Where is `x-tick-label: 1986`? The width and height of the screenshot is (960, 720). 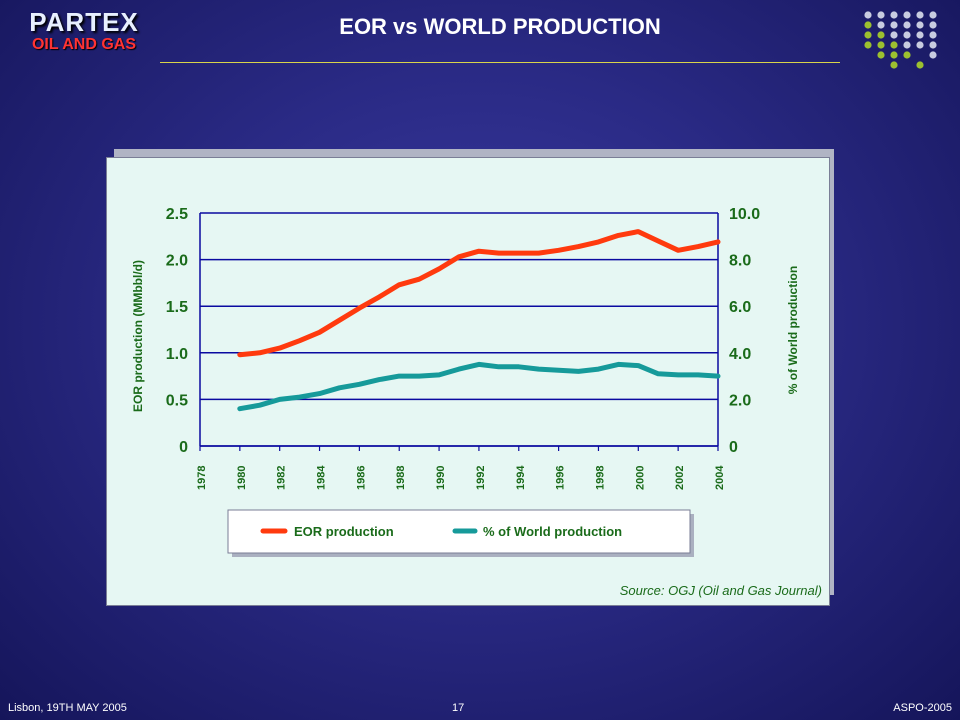
x-tick-label: 1986 is located at coordinates (361, 478).